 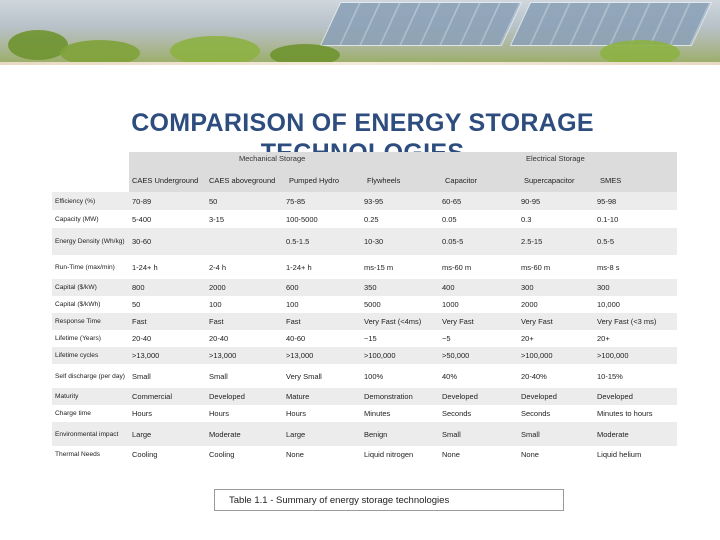 What do you see at coordinates (302, 219) in the screenshot?
I see `table-cell: 100-5000` at bounding box center [302, 219].